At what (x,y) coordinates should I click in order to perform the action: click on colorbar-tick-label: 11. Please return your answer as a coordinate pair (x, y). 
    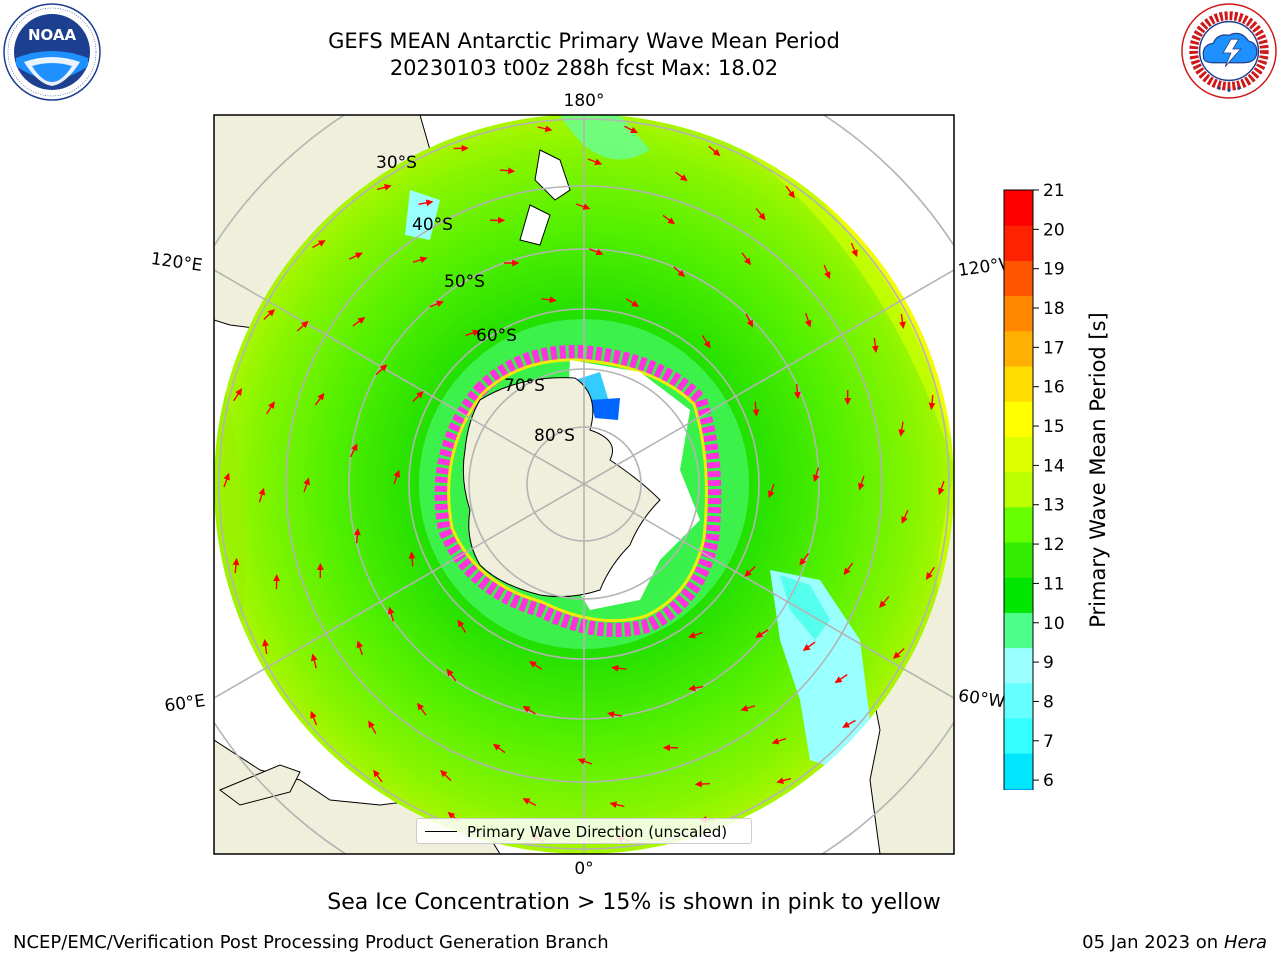
    Looking at the image, I should click on (1054, 584).